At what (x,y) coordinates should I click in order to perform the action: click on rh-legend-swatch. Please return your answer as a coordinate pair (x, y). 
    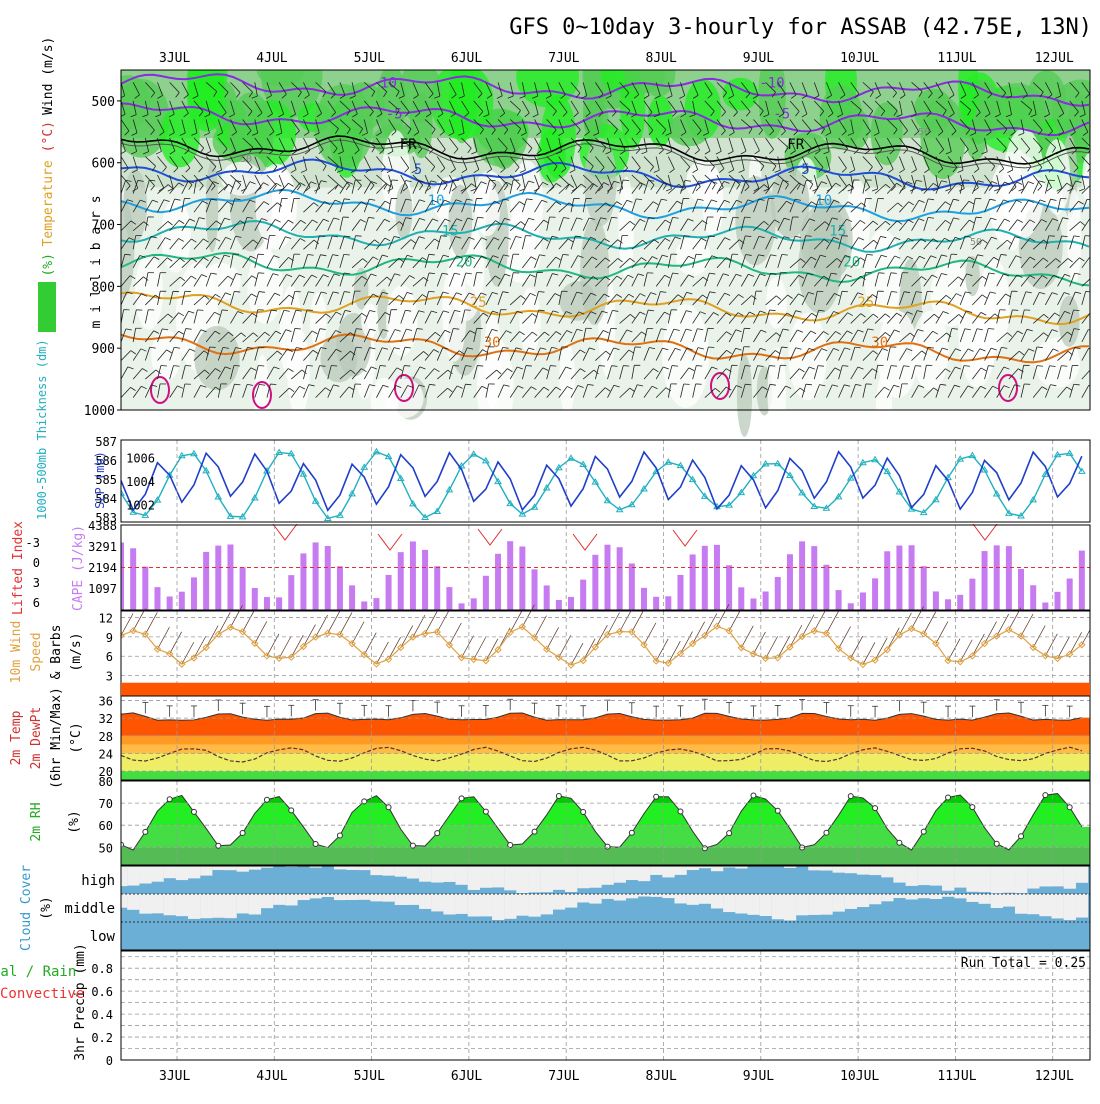
    Looking at the image, I should click on (47, 307).